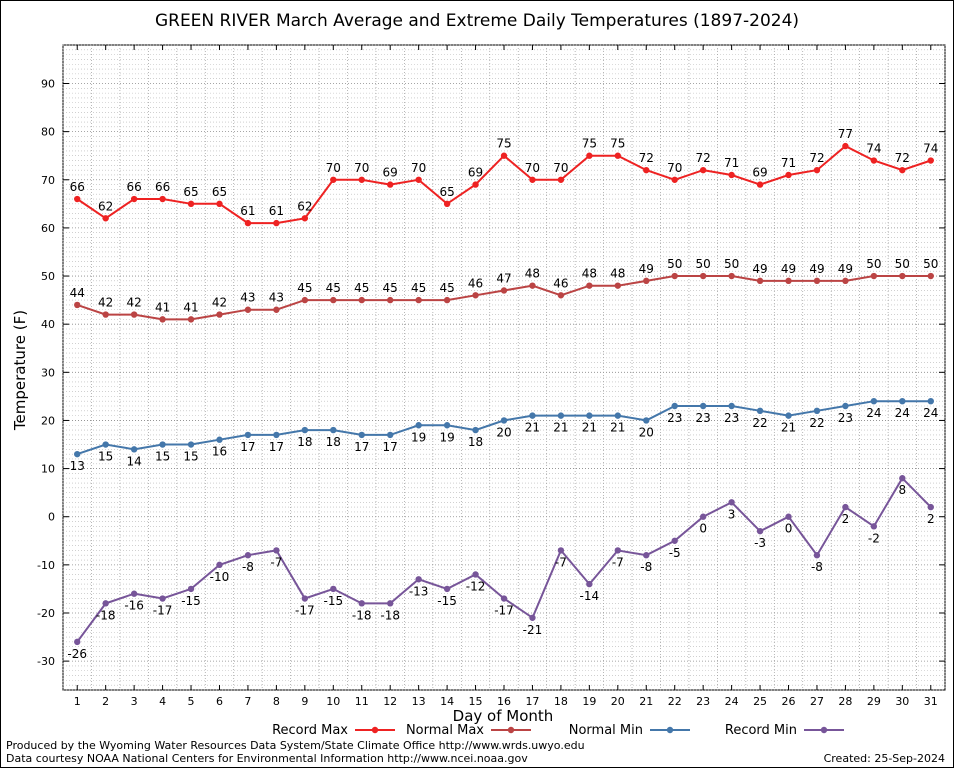  I want to click on x-tick-label: 21, so click(646, 701).